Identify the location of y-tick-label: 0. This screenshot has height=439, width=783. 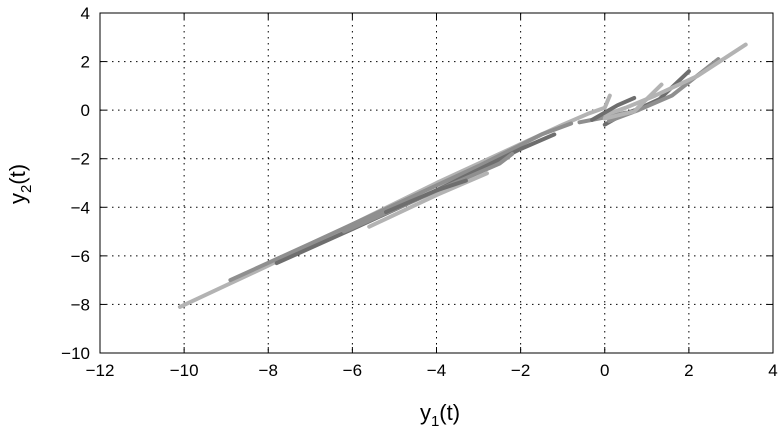
(85, 110).